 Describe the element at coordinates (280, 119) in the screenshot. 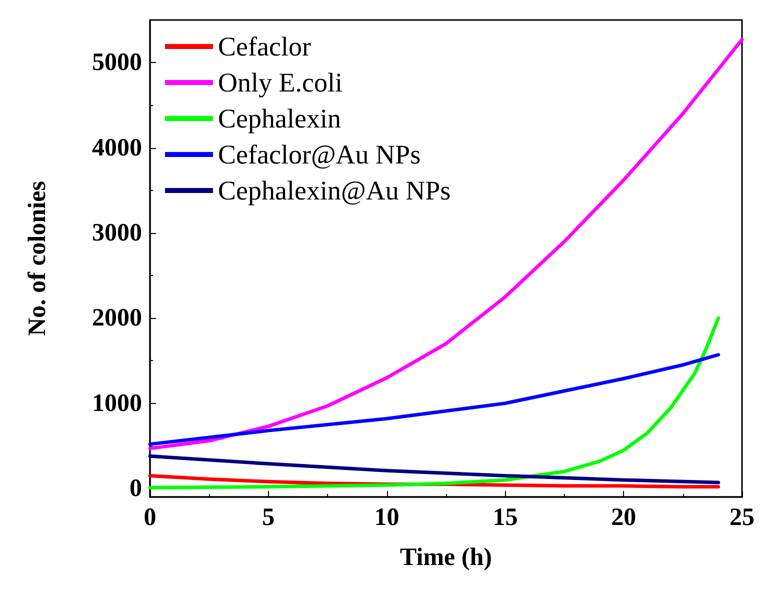

I see `legend-label: Cephalexin` at that location.